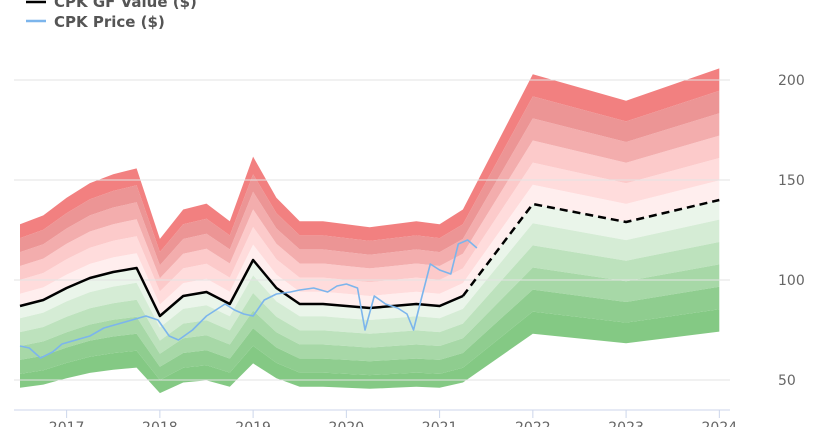 The width and height of the screenshot is (820, 427). Describe the element at coordinates (626, 423) in the screenshot. I see `x-tick-label-2023: 2023` at that location.